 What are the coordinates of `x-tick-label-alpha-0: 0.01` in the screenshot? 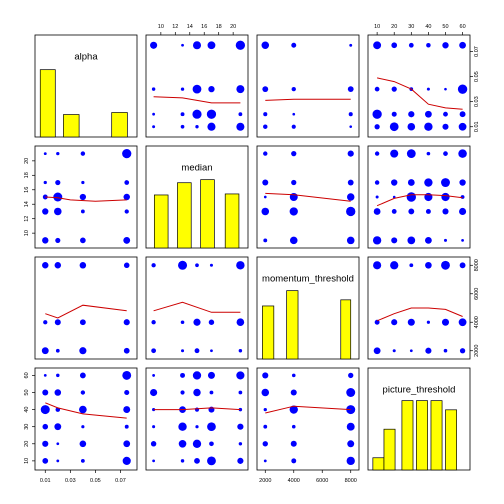 It's located at (45, 481).